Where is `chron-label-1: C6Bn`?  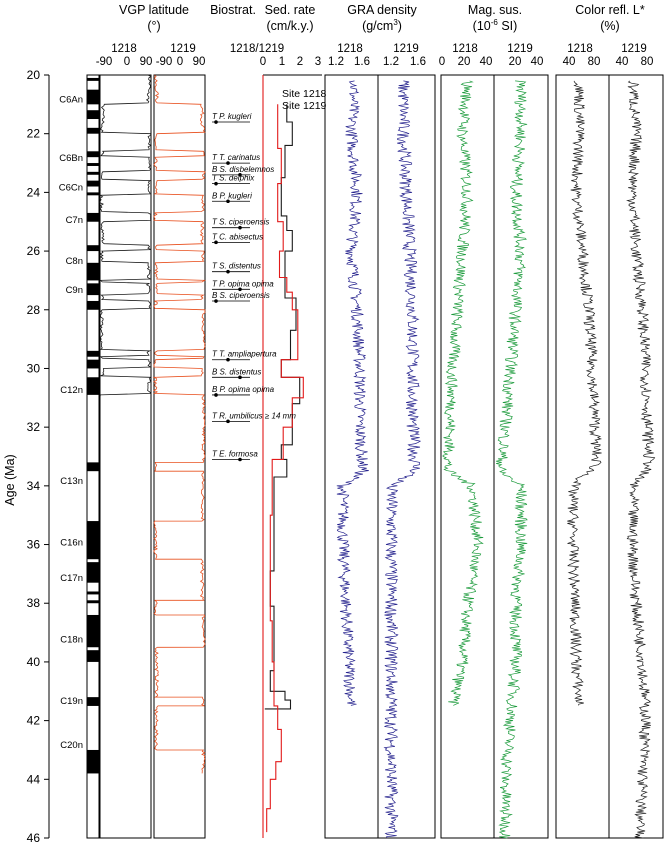 chron-label-1: C6Bn is located at coordinates (71, 158).